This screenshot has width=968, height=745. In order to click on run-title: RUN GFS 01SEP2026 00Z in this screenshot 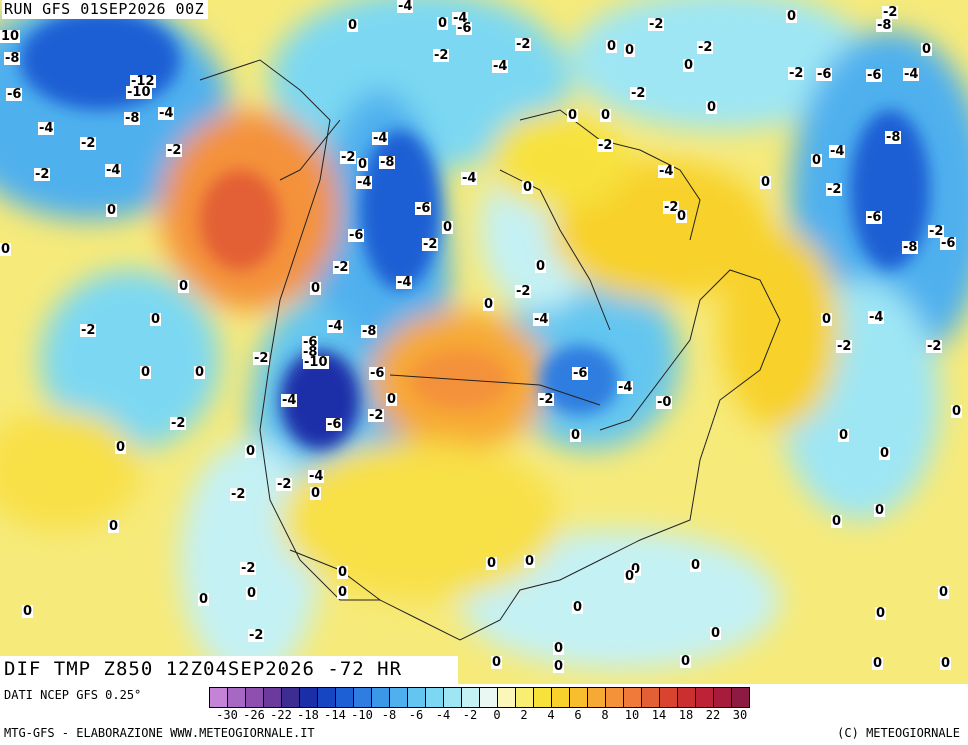, I will do `click(105, 9)`.